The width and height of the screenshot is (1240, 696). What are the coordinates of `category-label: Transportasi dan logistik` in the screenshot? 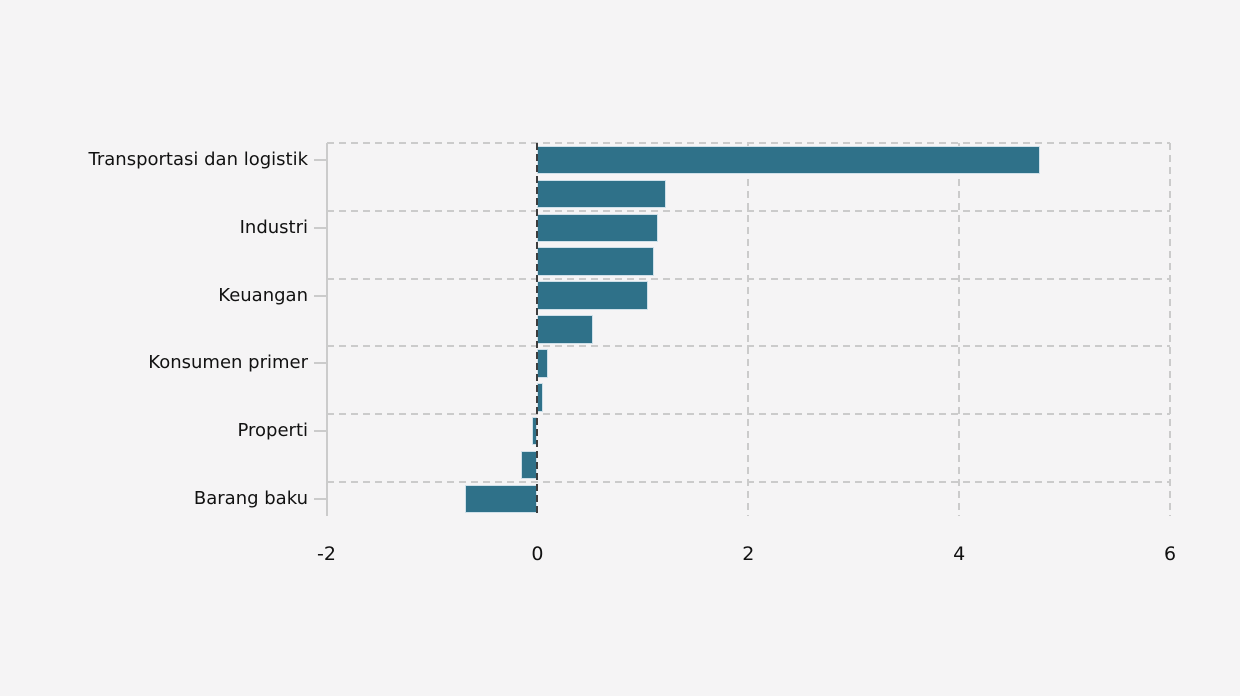 It's located at (198, 159).